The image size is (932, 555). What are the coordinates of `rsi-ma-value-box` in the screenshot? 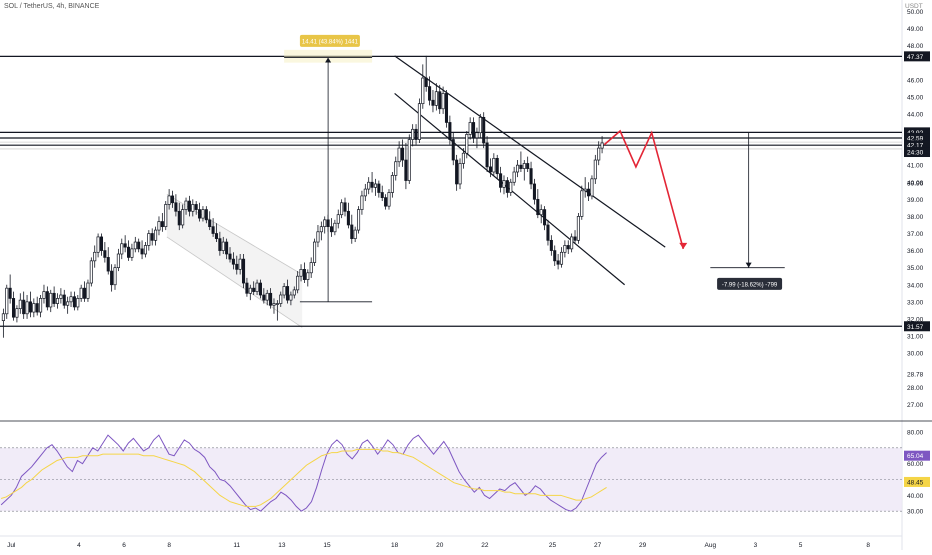 It's located at (917, 481).